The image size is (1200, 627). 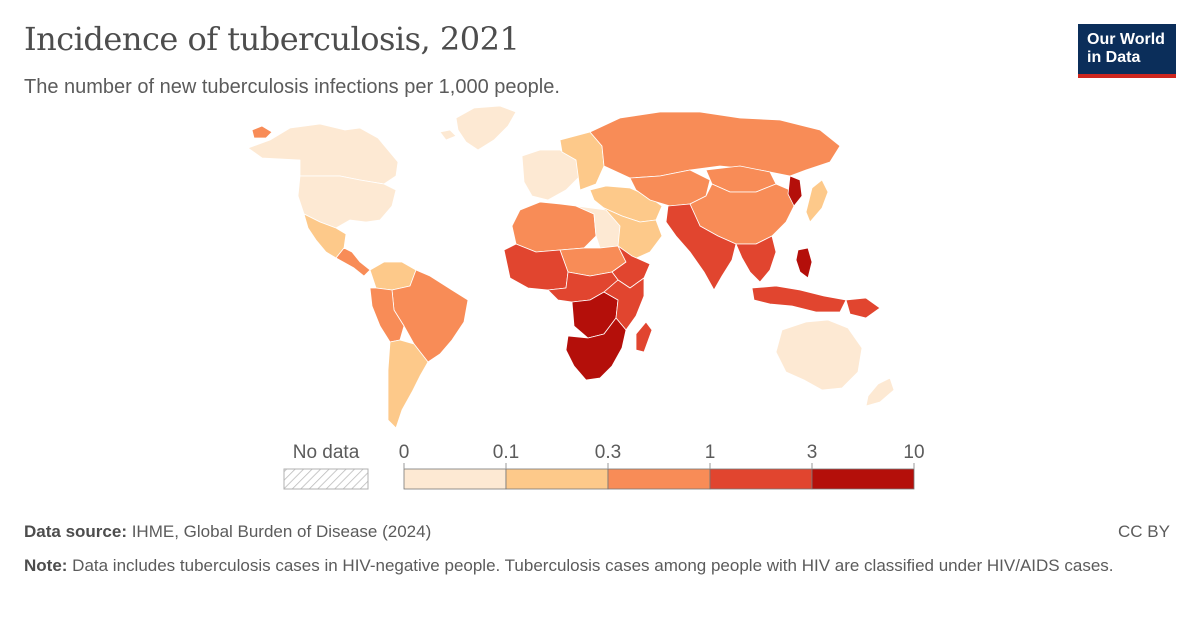 What do you see at coordinates (596, 349) in the screenshot?
I see `region-southern-africa: Southern Africa` at bounding box center [596, 349].